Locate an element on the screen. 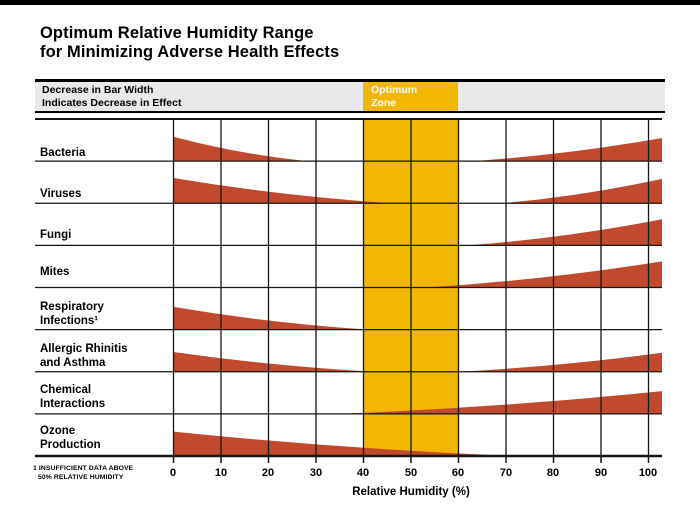  wedge-ozone-production-left is located at coordinates (344, 443).